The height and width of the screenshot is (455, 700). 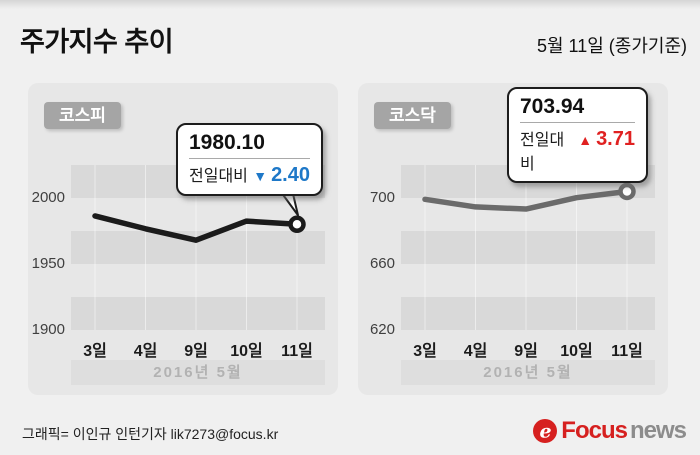 I want to click on logo-text-focus: Focus, so click(x=594, y=430).